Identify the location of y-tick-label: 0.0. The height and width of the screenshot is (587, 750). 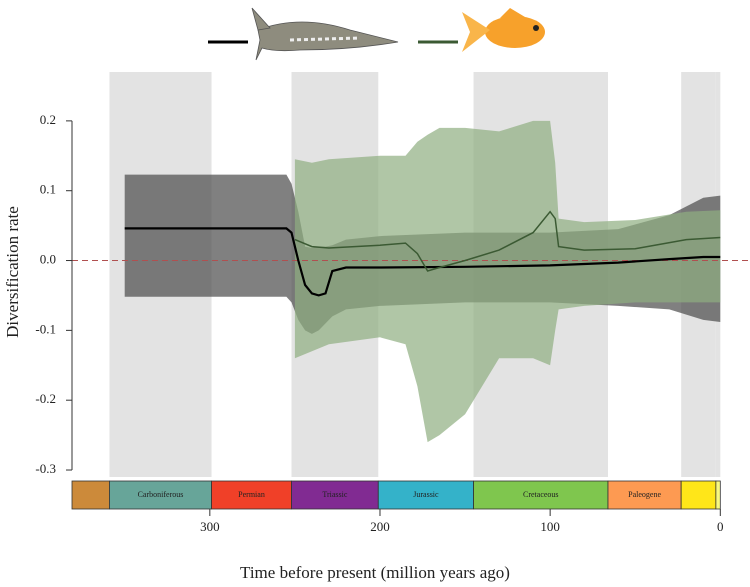
(48, 259).